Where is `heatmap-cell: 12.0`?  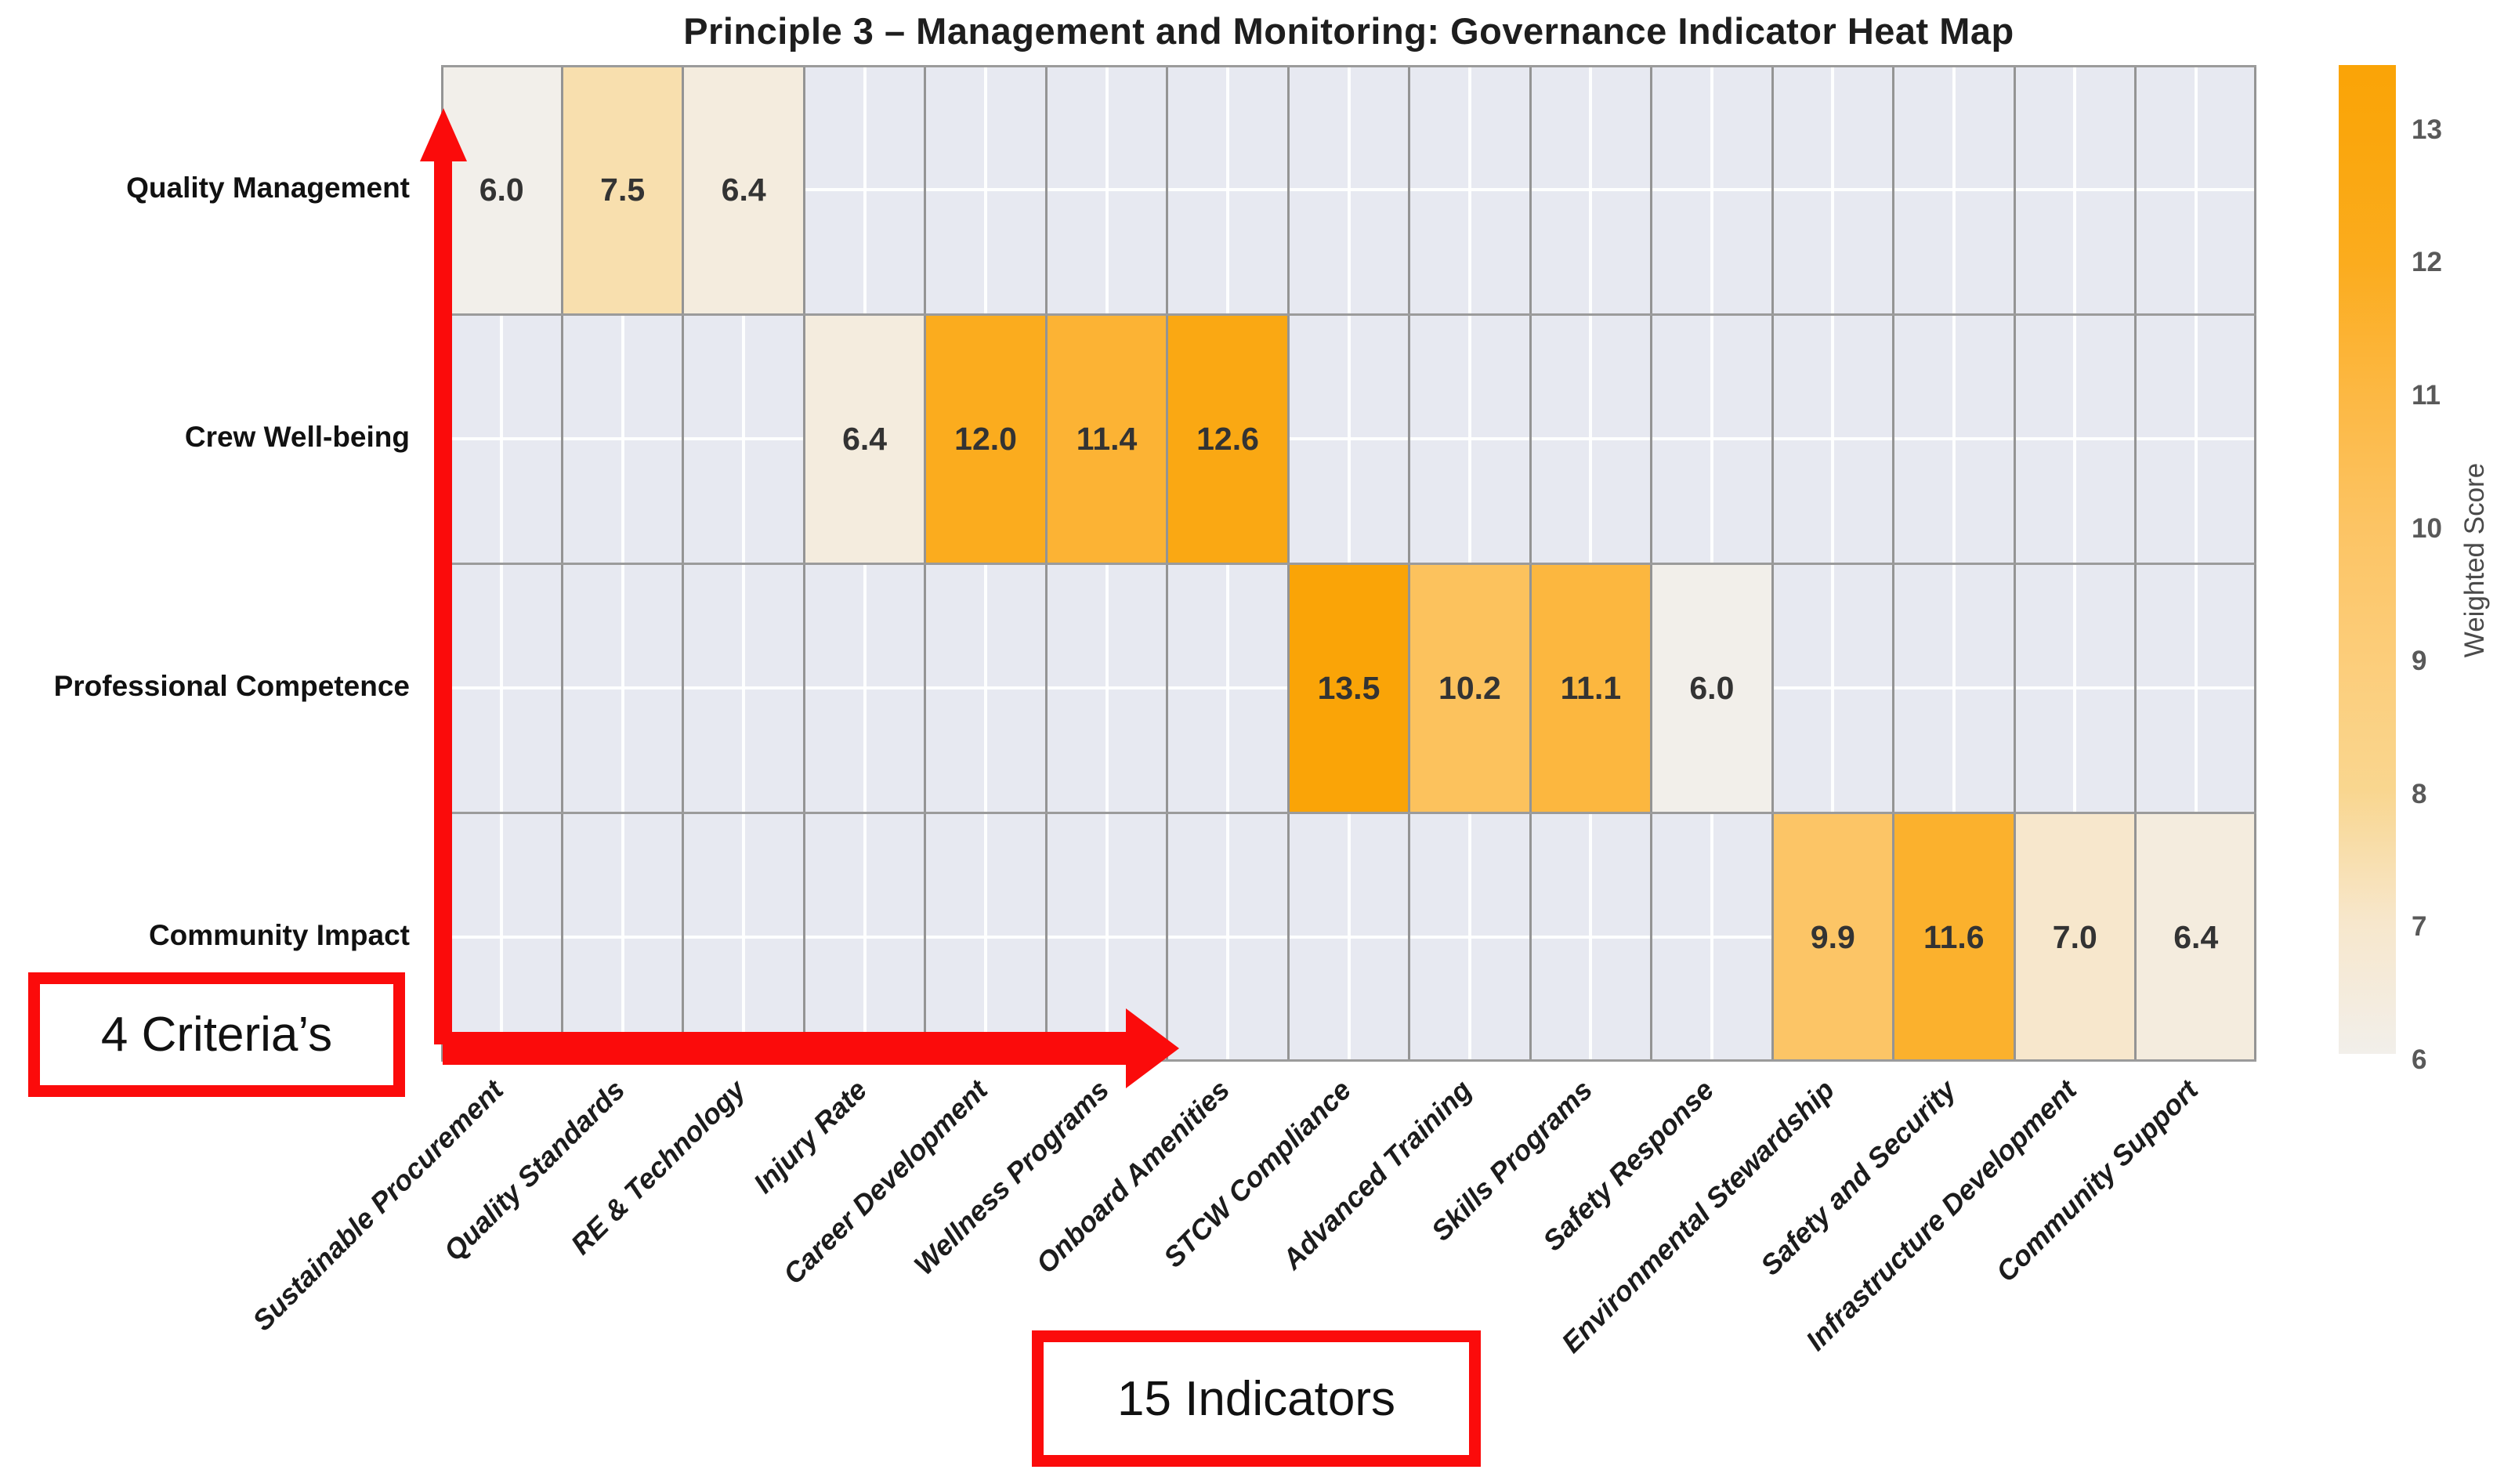
heatmap-cell: 12.0 is located at coordinates (986, 438).